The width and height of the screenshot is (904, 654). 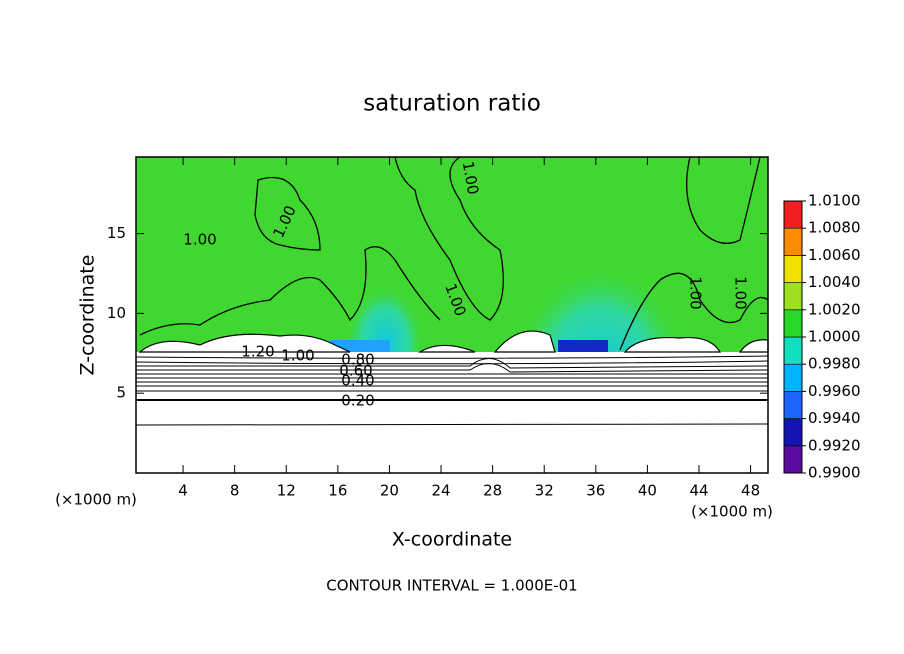 I want to click on contour-label: 0.60, so click(x=355, y=371).